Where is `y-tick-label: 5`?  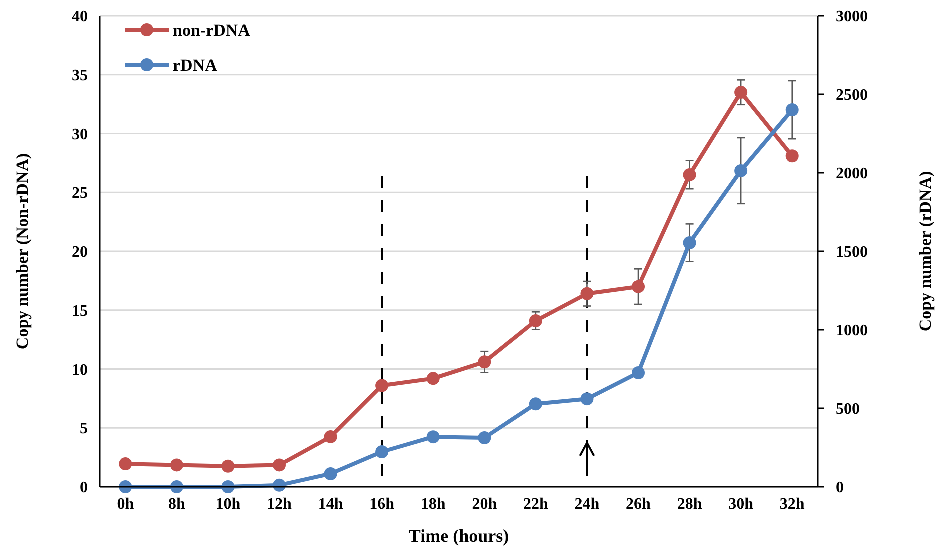 y-tick-label: 5 is located at coordinates (84, 429).